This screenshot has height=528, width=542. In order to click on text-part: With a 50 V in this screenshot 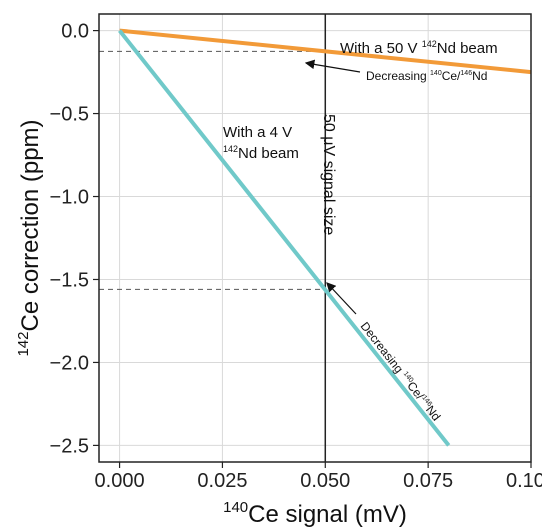, I will do `click(381, 48)`.